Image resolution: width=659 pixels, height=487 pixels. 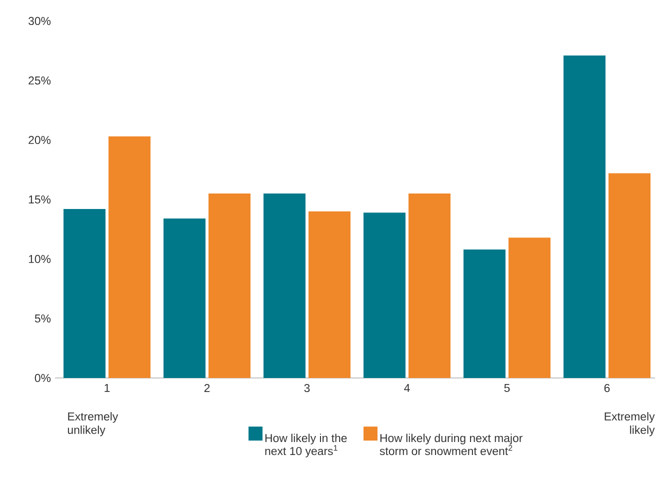 What do you see at coordinates (607, 388) in the screenshot?
I see `x-tick-label: 6` at bounding box center [607, 388].